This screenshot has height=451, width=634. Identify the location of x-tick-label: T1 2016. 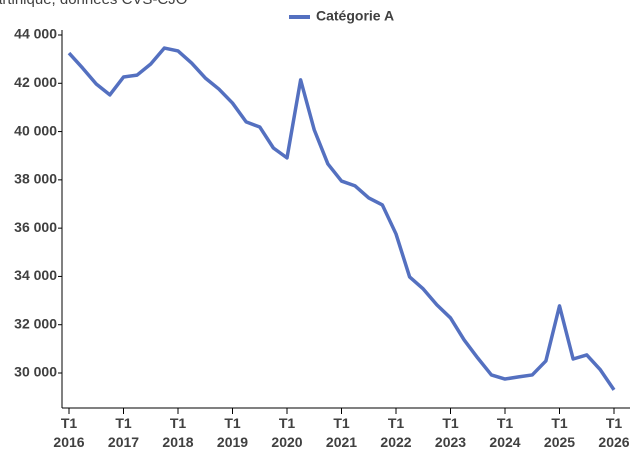
(68, 432).